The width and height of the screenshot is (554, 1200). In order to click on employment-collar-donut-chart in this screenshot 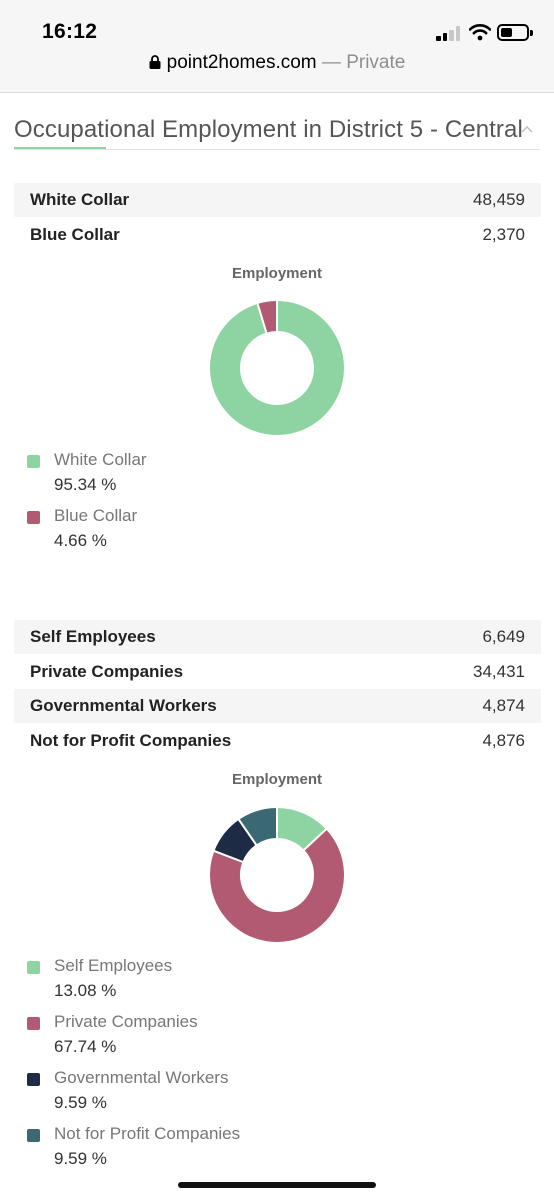, I will do `click(277, 367)`.